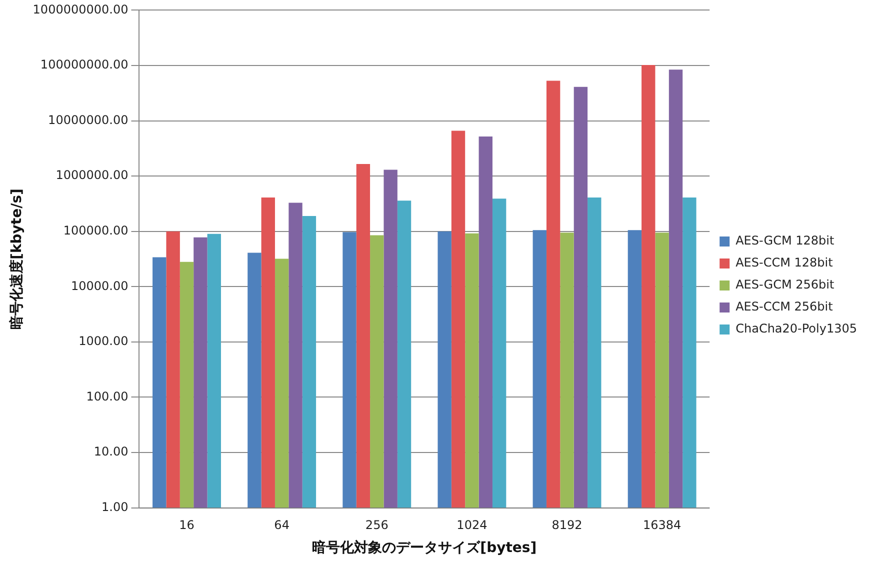 This screenshot has height=566, width=877. What do you see at coordinates (115, 507) in the screenshot?
I see `y-tick-label: 1.00` at bounding box center [115, 507].